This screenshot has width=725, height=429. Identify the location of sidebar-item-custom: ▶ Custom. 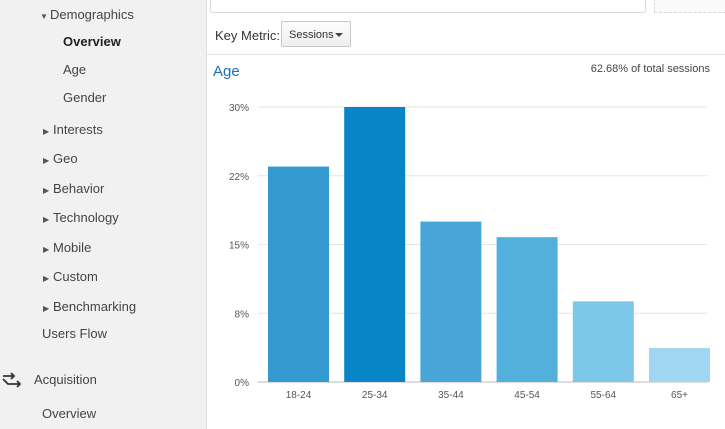
(124, 277).